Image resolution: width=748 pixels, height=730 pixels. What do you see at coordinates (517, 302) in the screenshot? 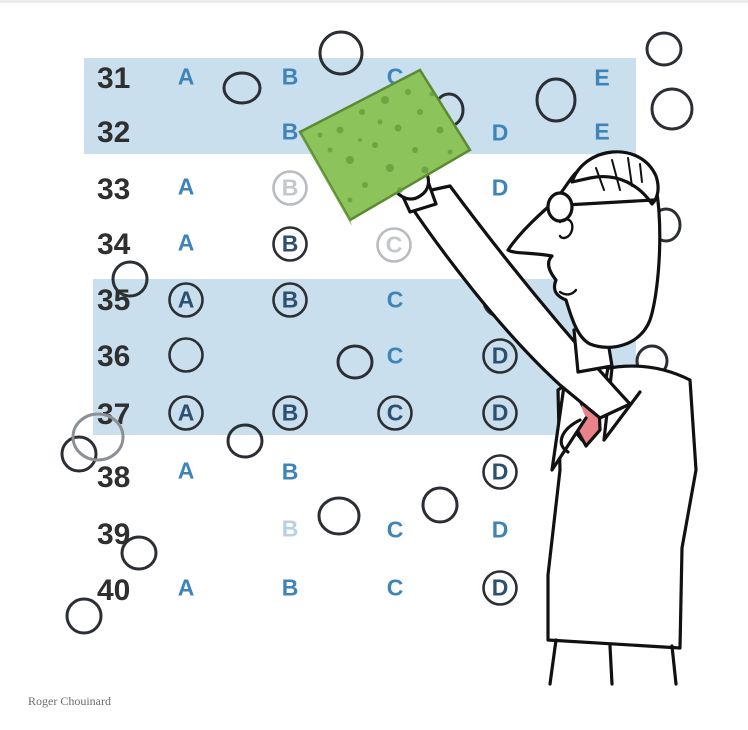
I see `man-arm` at bounding box center [517, 302].